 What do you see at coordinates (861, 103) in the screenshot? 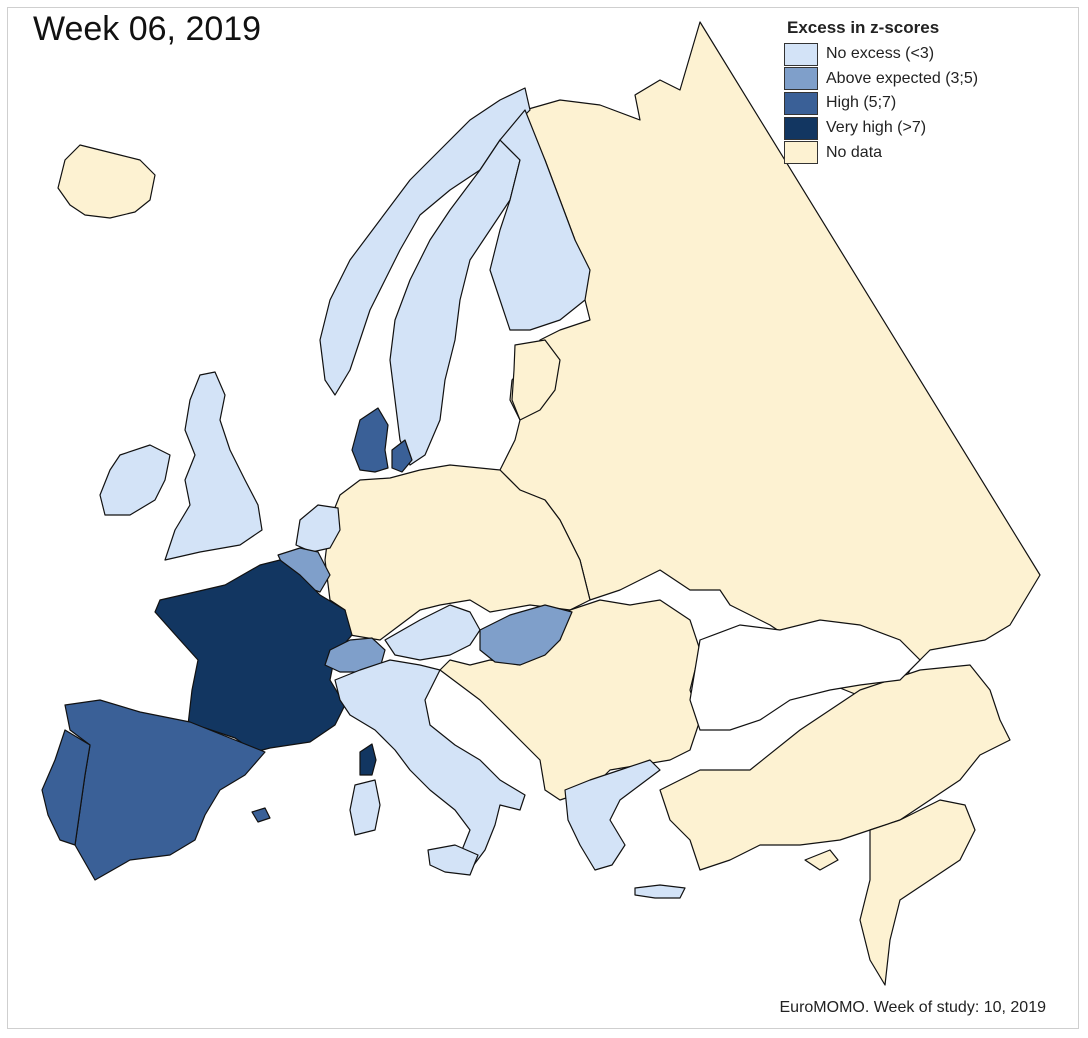
I see `legend-label: High (5;7)` at bounding box center [861, 103].